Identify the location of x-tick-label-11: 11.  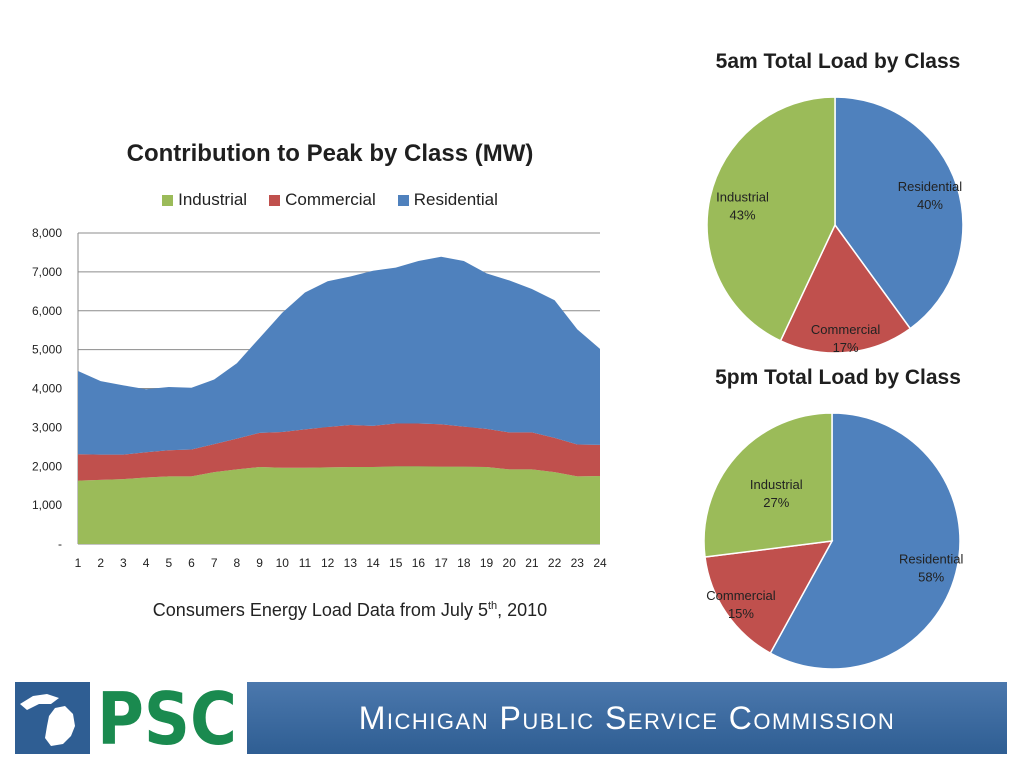
(305, 563).